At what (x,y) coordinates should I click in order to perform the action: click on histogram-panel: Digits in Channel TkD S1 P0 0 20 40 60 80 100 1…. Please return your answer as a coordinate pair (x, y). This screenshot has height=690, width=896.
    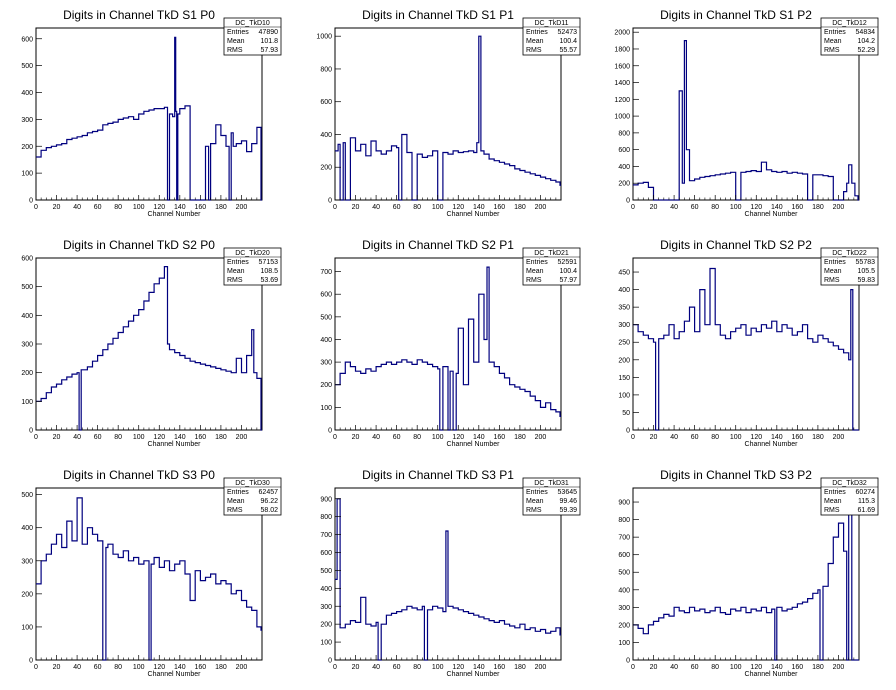
    Looking at the image, I should click on (151, 113).